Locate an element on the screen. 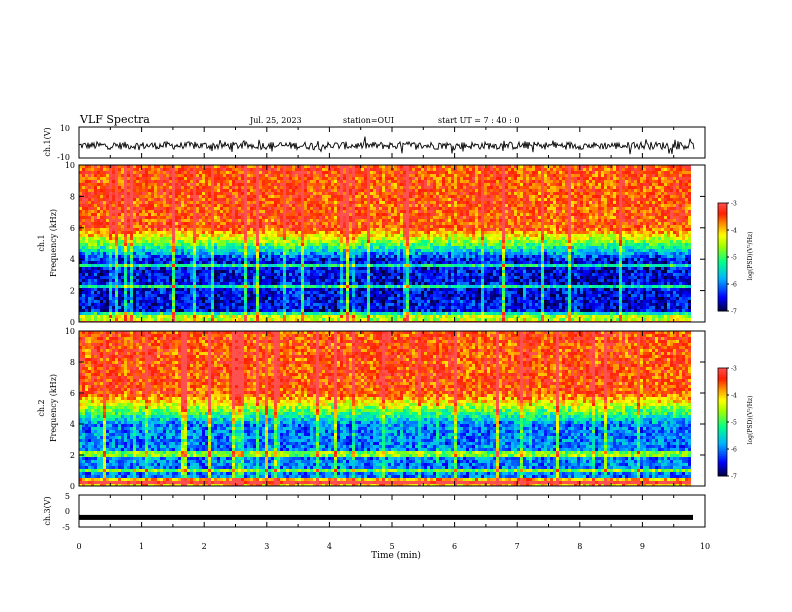  ch3-ytick-bottom: -5 is located at coordinates (66, 527).